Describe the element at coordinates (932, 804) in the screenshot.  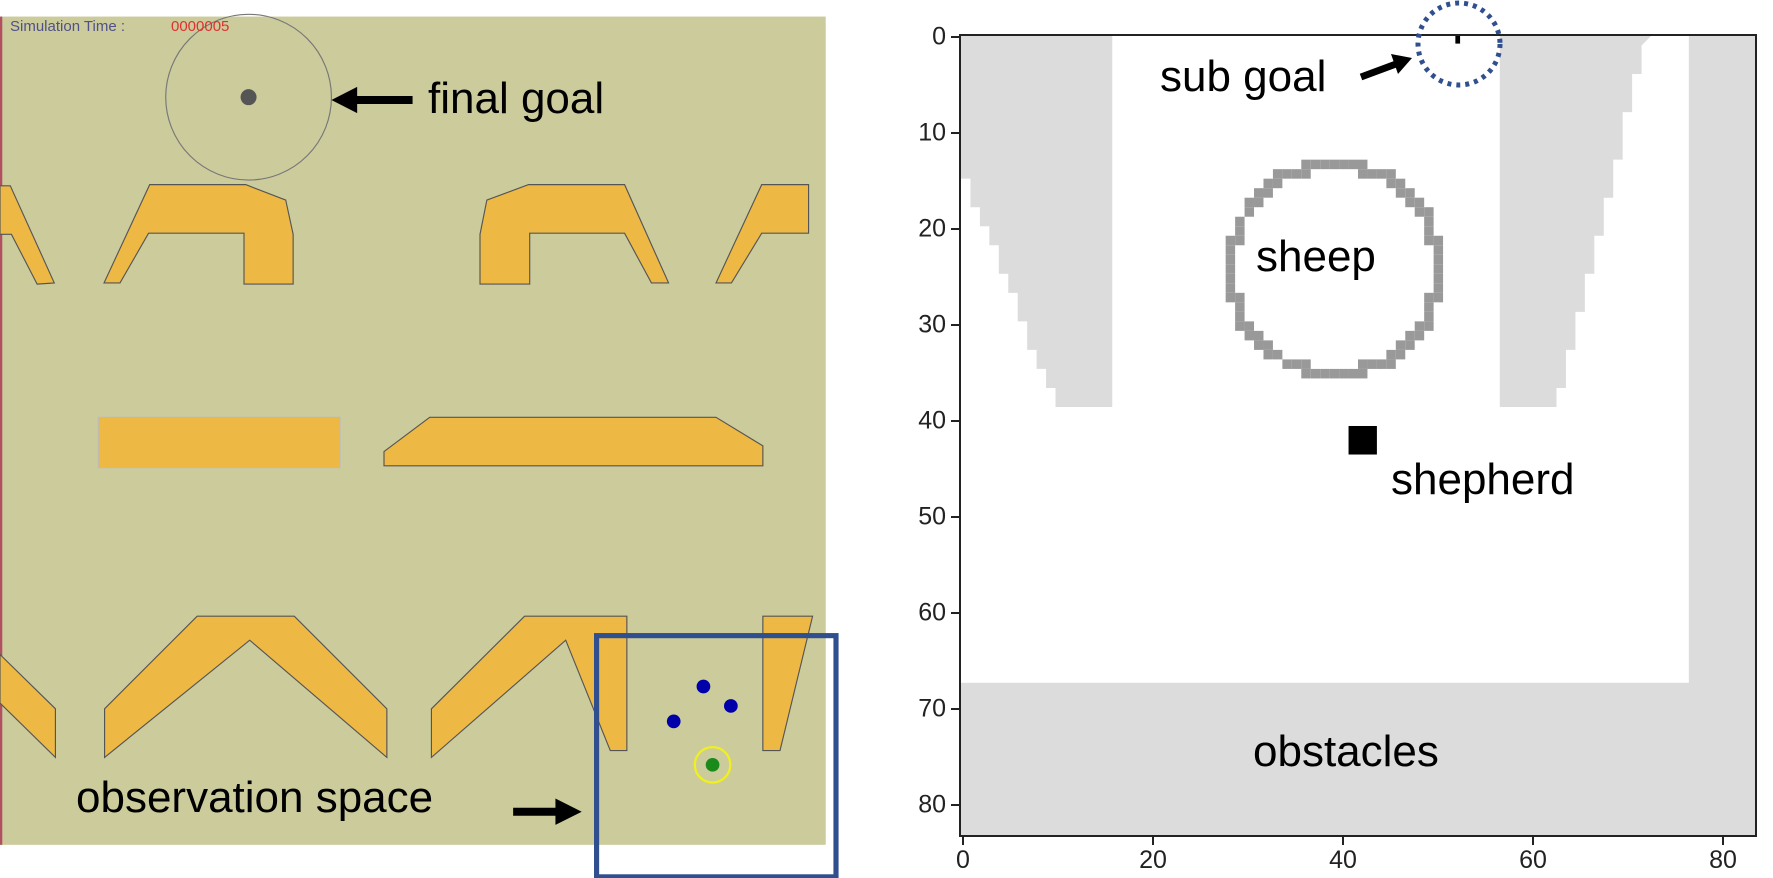
I see `y-tick-label: 80` at that location.